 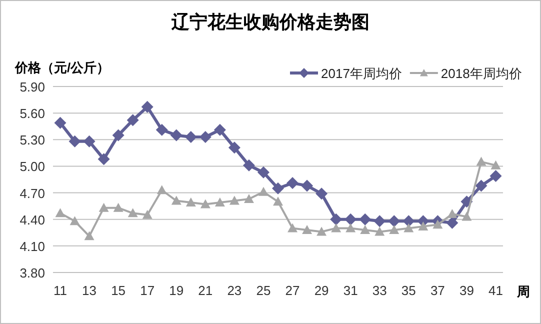 I want to click on x-tick-label: 29, so click(x=321, y=290).